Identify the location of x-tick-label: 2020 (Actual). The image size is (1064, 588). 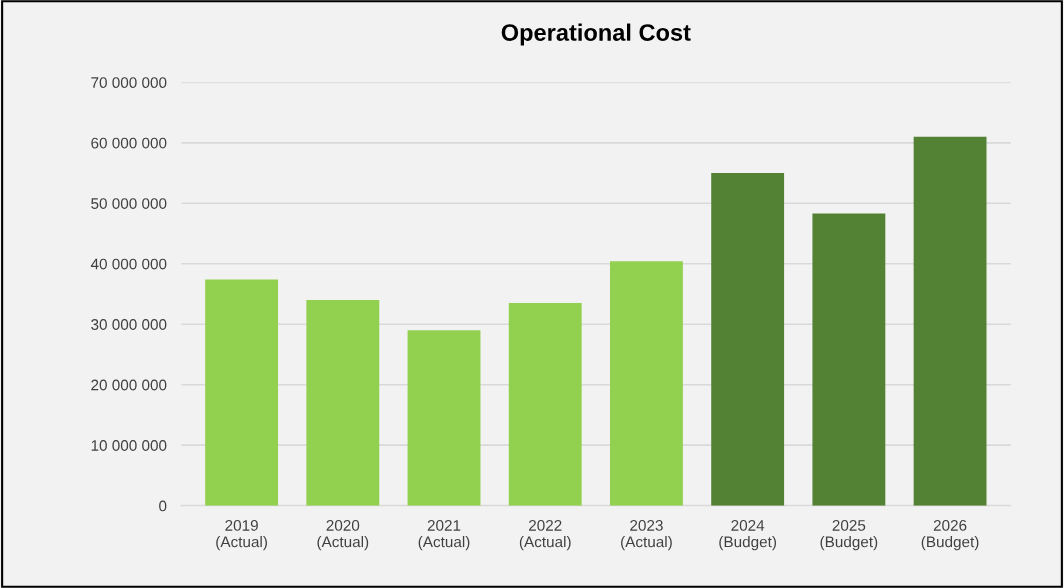
(343, 535).